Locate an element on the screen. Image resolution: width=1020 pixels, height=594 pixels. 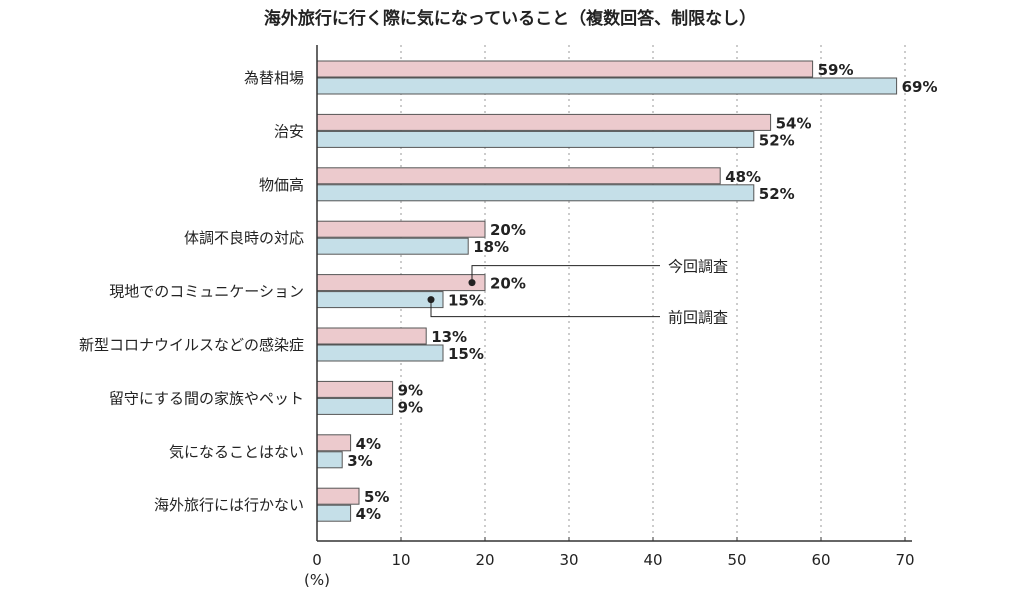
legend-current: 今回調査 is located at coordinates (698, 267).